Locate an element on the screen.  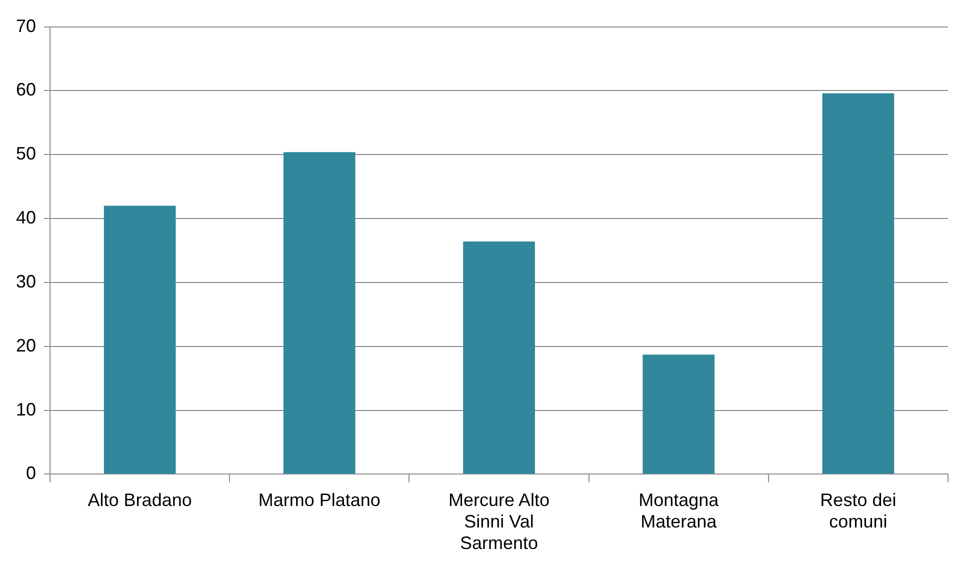
y-tick-label: 40 is located at coordinates (26, 218).